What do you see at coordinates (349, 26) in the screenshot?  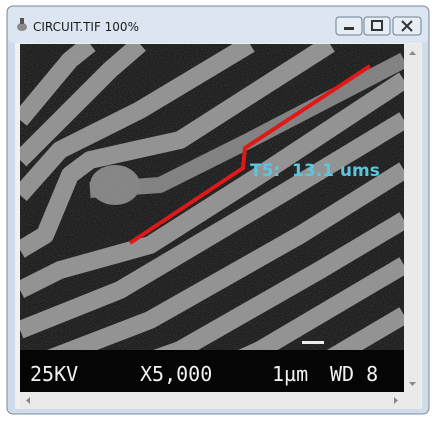 I see `minimize-button` at bounding box center [349, 26].